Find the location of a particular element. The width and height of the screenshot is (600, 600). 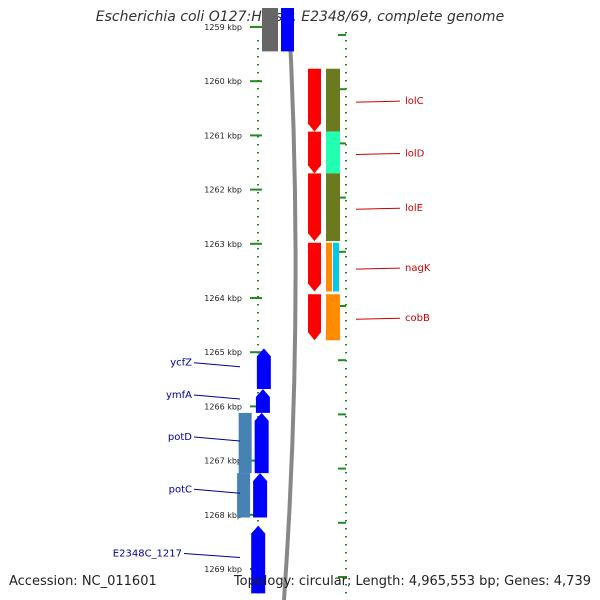

forward-gene-label: nagK is located at coordinates (418, 268).